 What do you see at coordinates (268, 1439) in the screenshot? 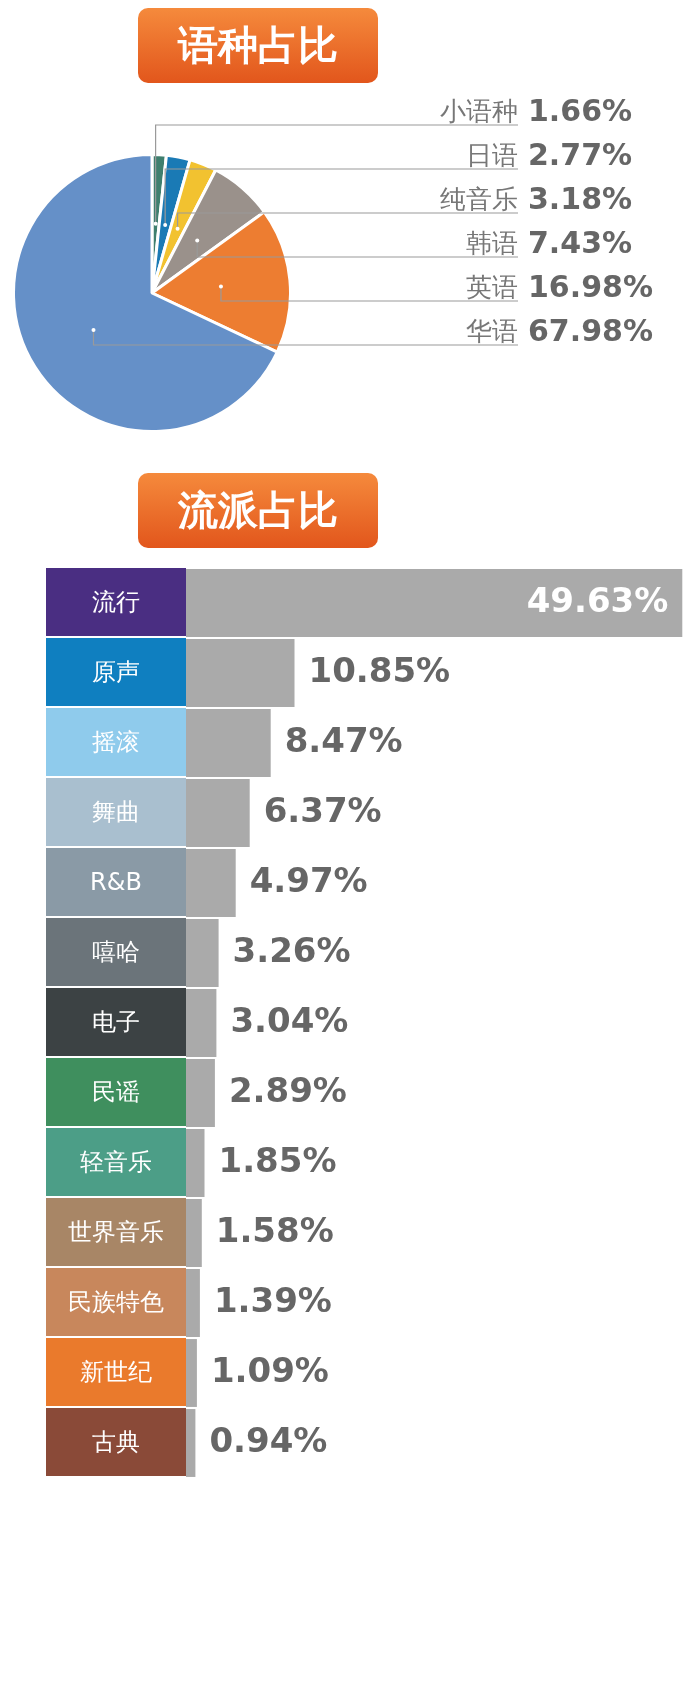
I see `data-label: 0.94%` at bounding box center [268, 1439].